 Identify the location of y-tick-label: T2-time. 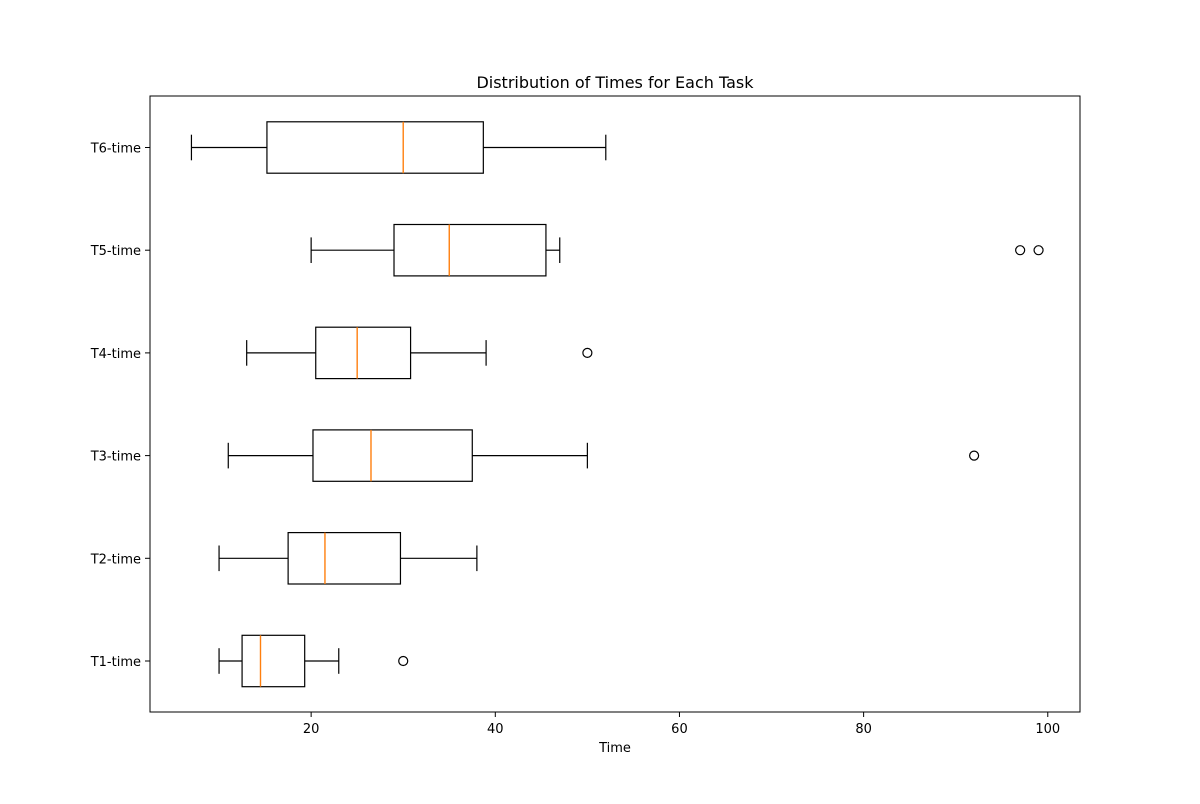
(115, 559).